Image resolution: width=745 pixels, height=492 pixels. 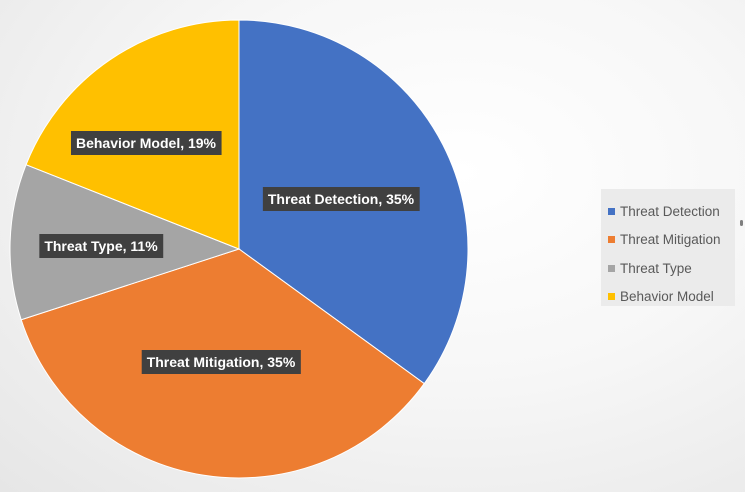 I want to click on legend-item-behavior-model: Behavior Model, so click(x=671, y=297).